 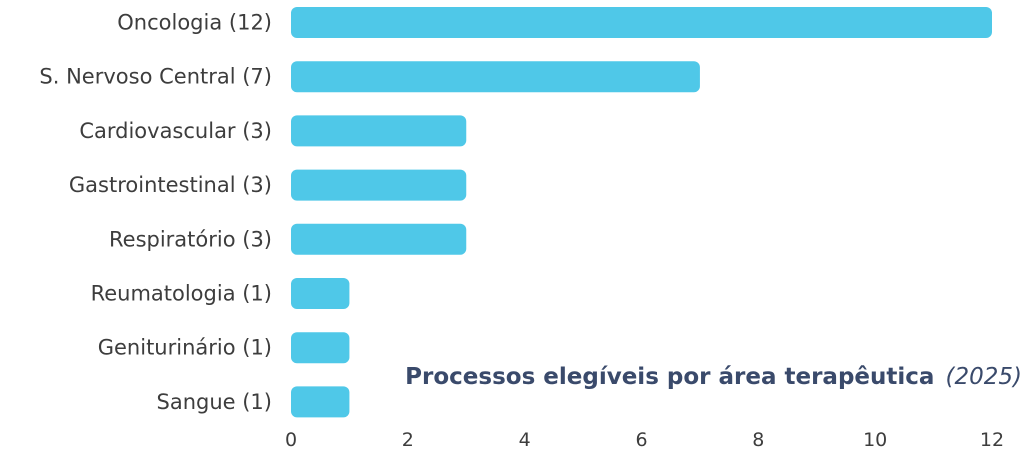 I want to click on category-label-1: S. Nervoso Central (7), so click(x=155, y=77).